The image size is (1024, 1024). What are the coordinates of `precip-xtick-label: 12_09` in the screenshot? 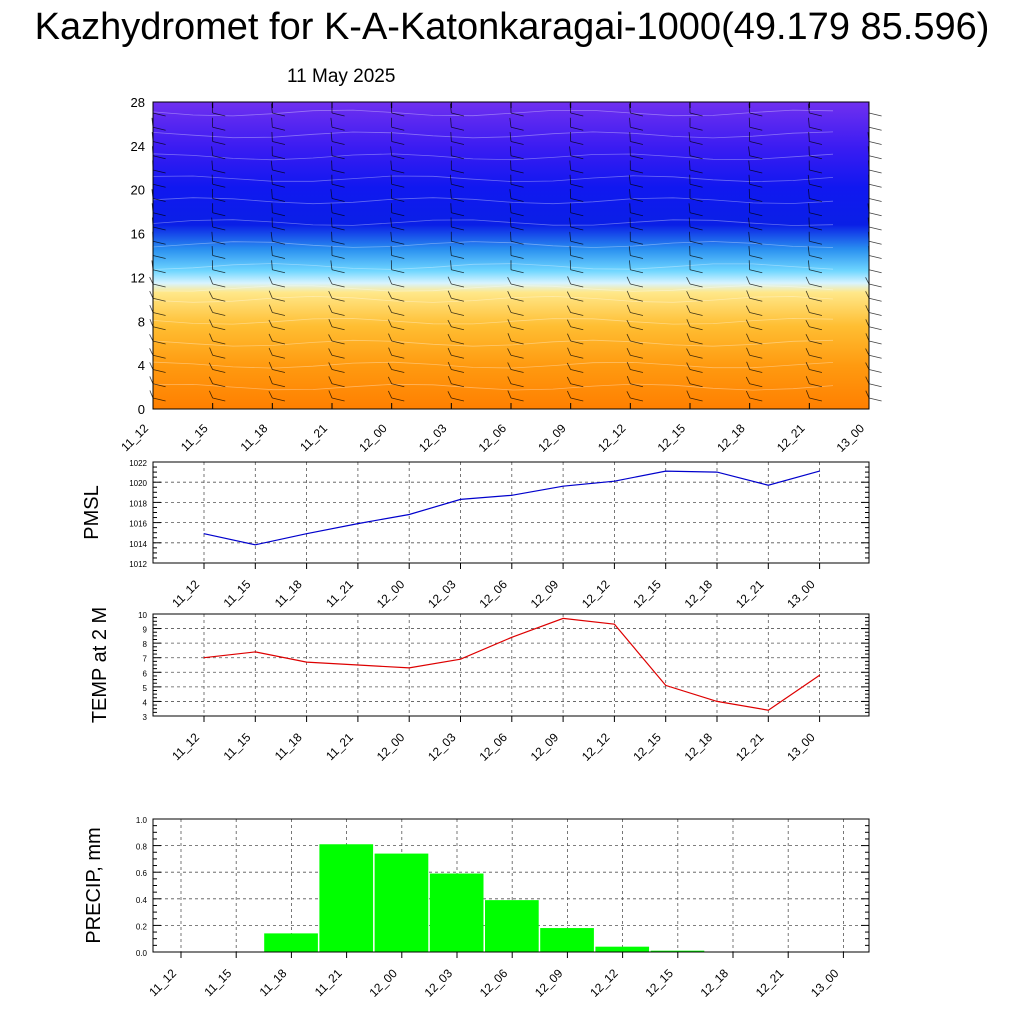 It's located at (549, 983).